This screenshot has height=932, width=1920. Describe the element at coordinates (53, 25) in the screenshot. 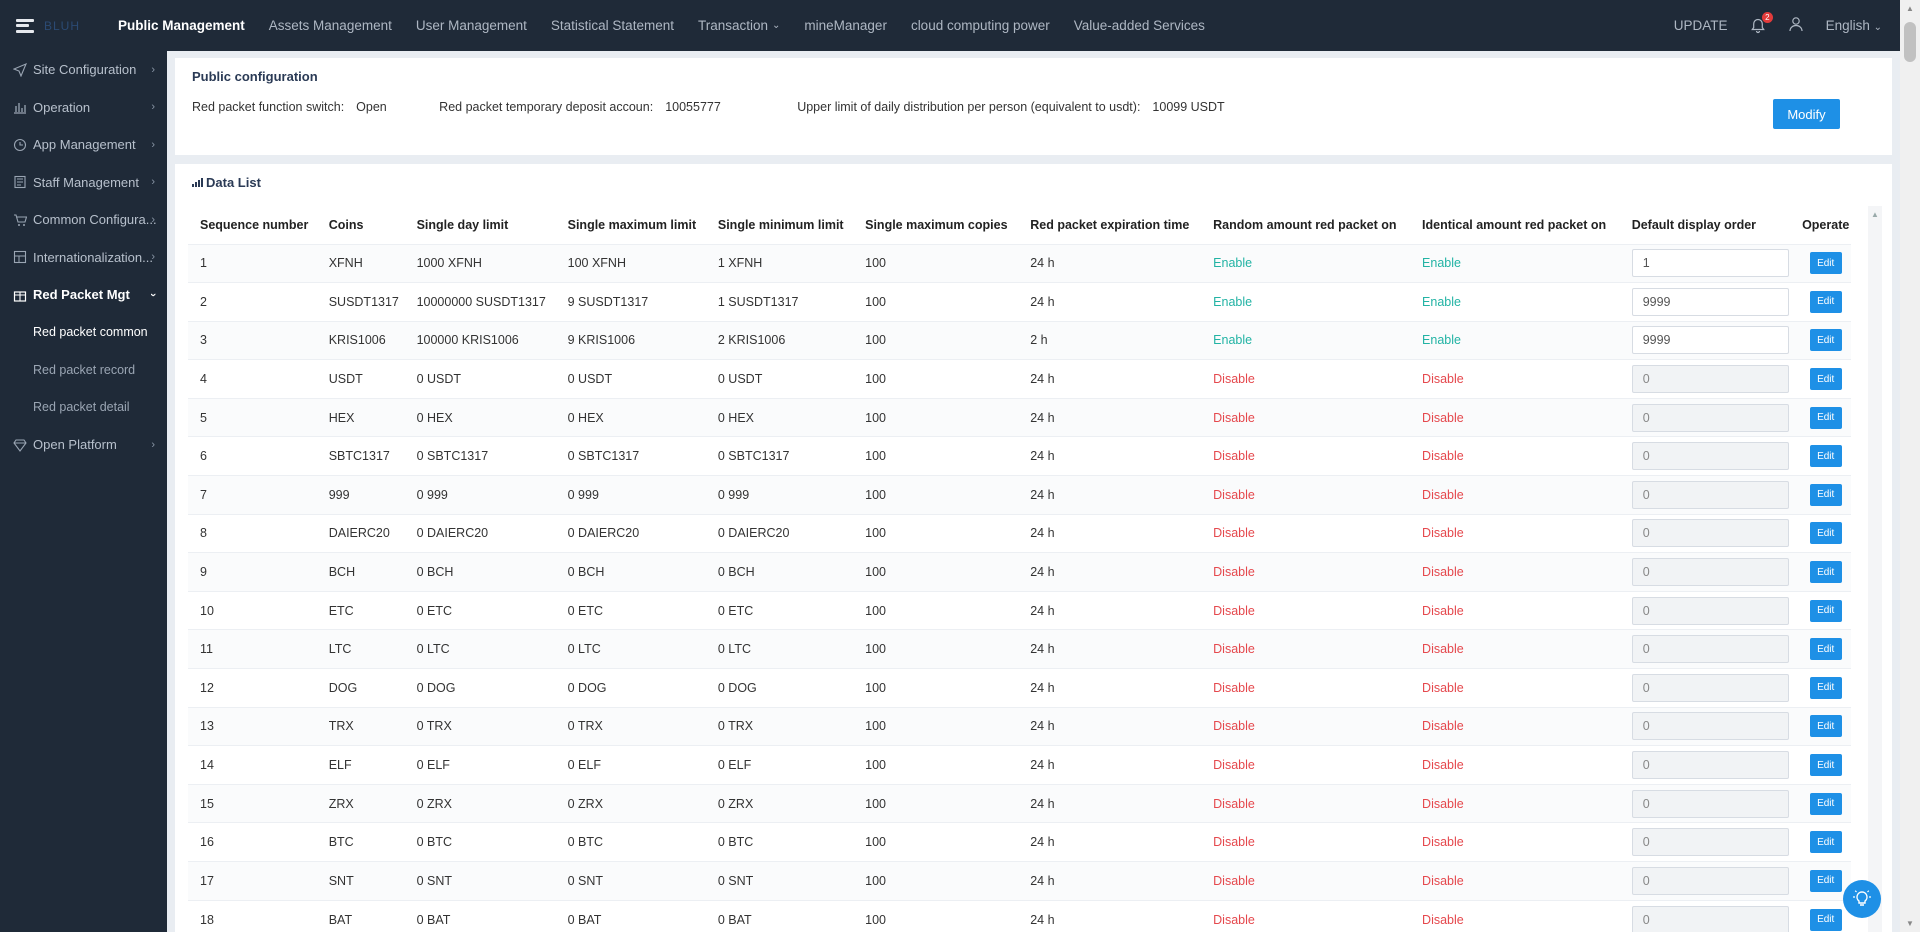

I see `logo: BLUH` at that location.